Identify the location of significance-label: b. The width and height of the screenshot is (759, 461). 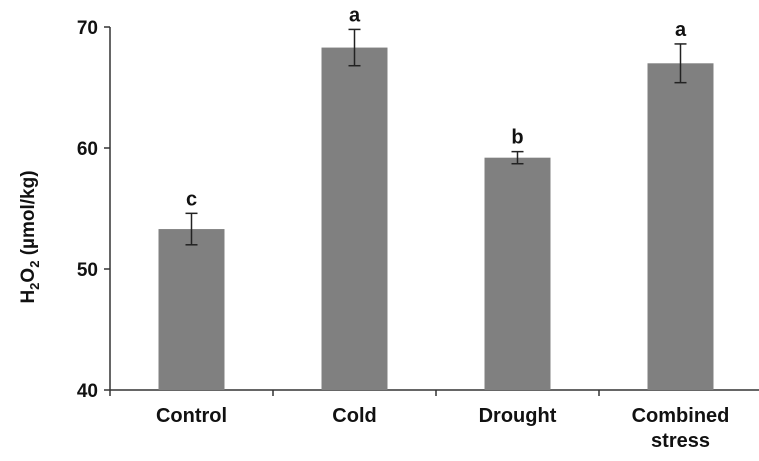
(517, 138).